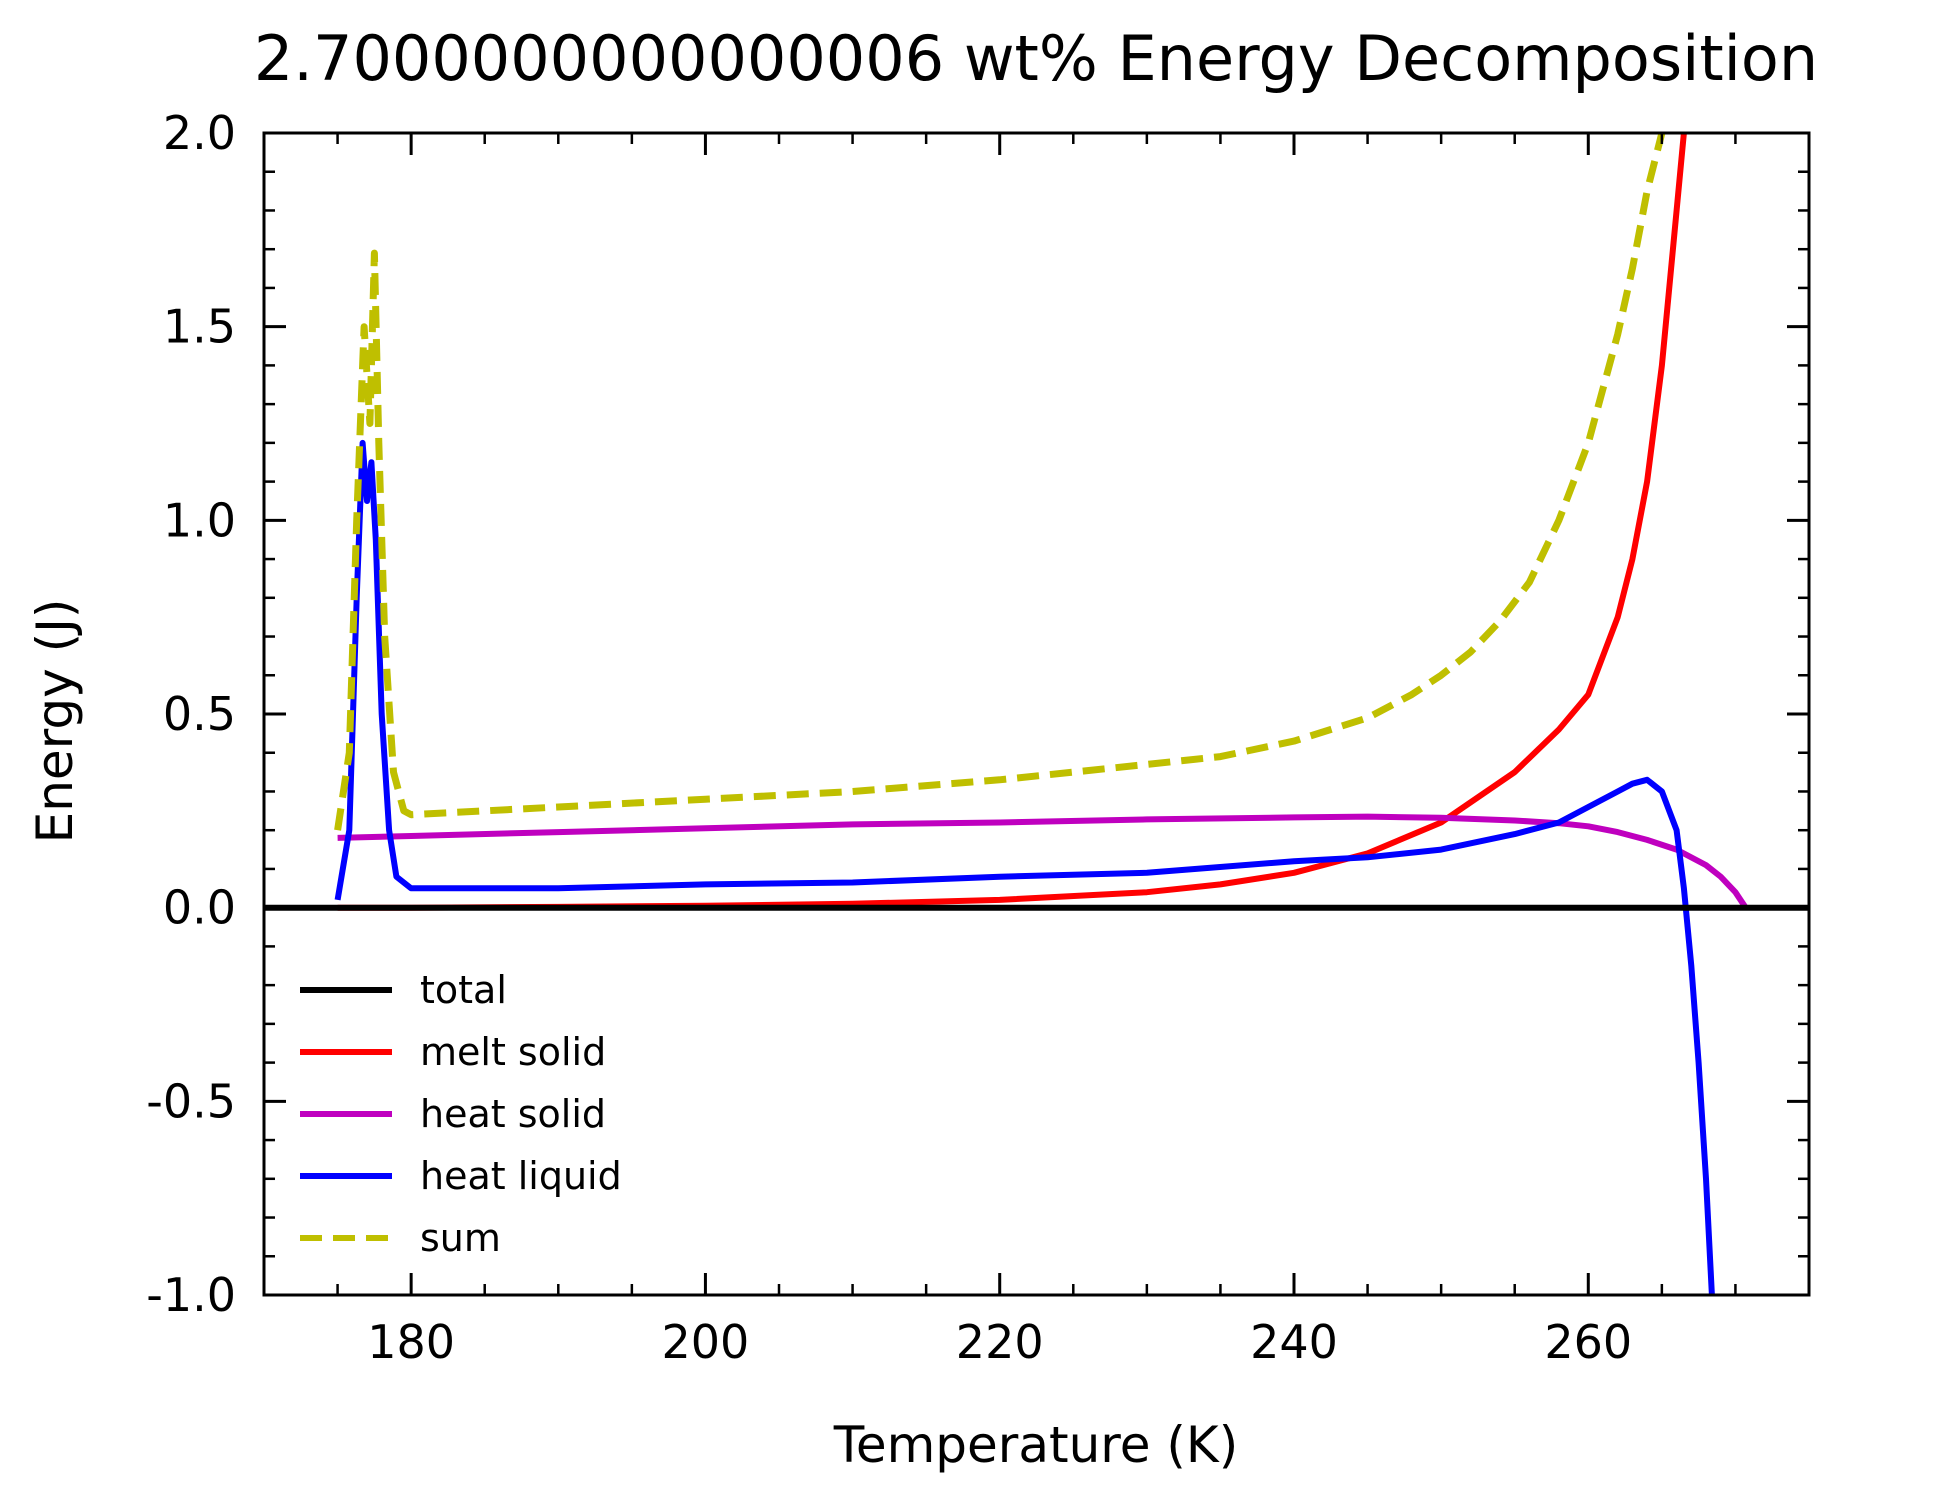 This screenshot has height=1494, width=1943. I want to click on x-tick-label: 220, so click(1000, 1342).